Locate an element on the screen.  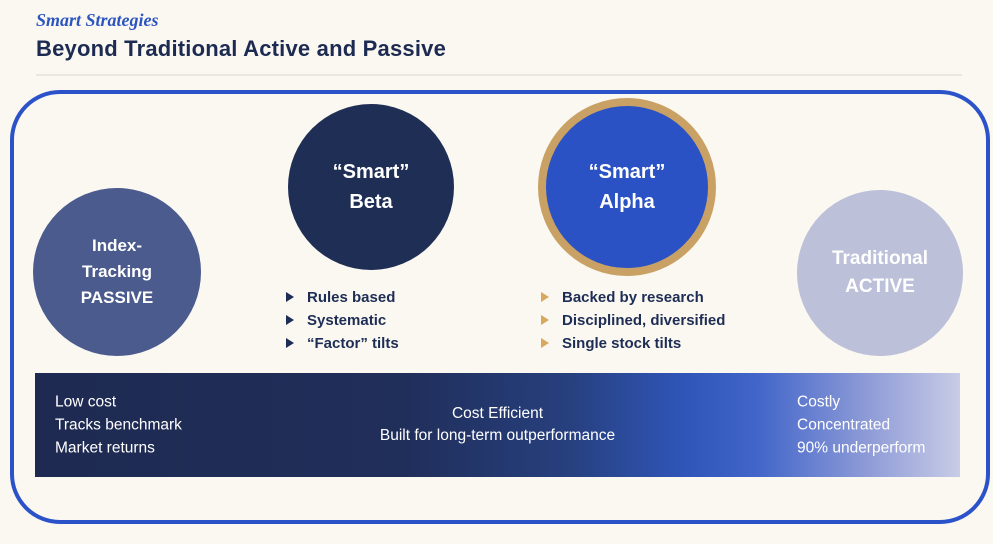
bar-text-line: Tracks benchmark is located at coordinates (118, 425).